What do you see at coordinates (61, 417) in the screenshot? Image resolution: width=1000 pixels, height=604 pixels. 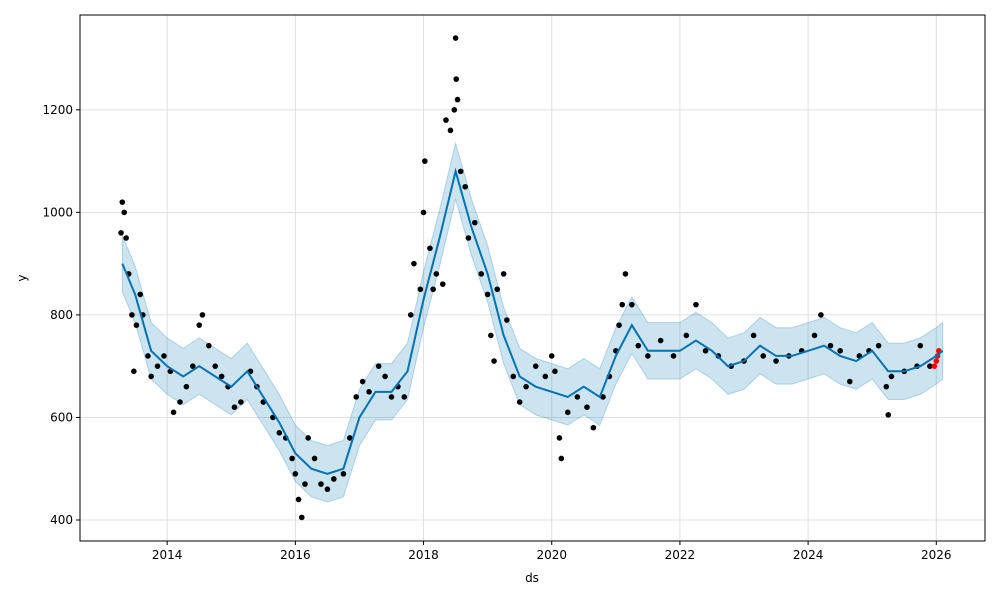 I see `y-tick-label: 600` at bounding box center [61, 417].